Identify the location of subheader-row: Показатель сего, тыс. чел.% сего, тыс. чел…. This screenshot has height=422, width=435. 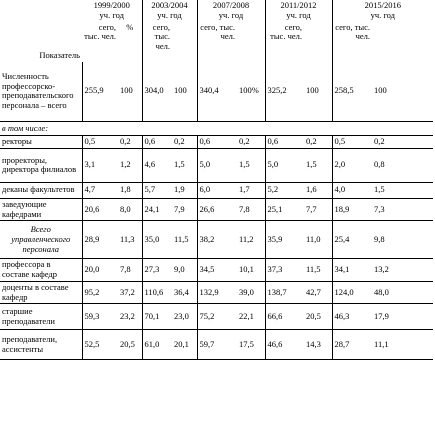
(216, 41).